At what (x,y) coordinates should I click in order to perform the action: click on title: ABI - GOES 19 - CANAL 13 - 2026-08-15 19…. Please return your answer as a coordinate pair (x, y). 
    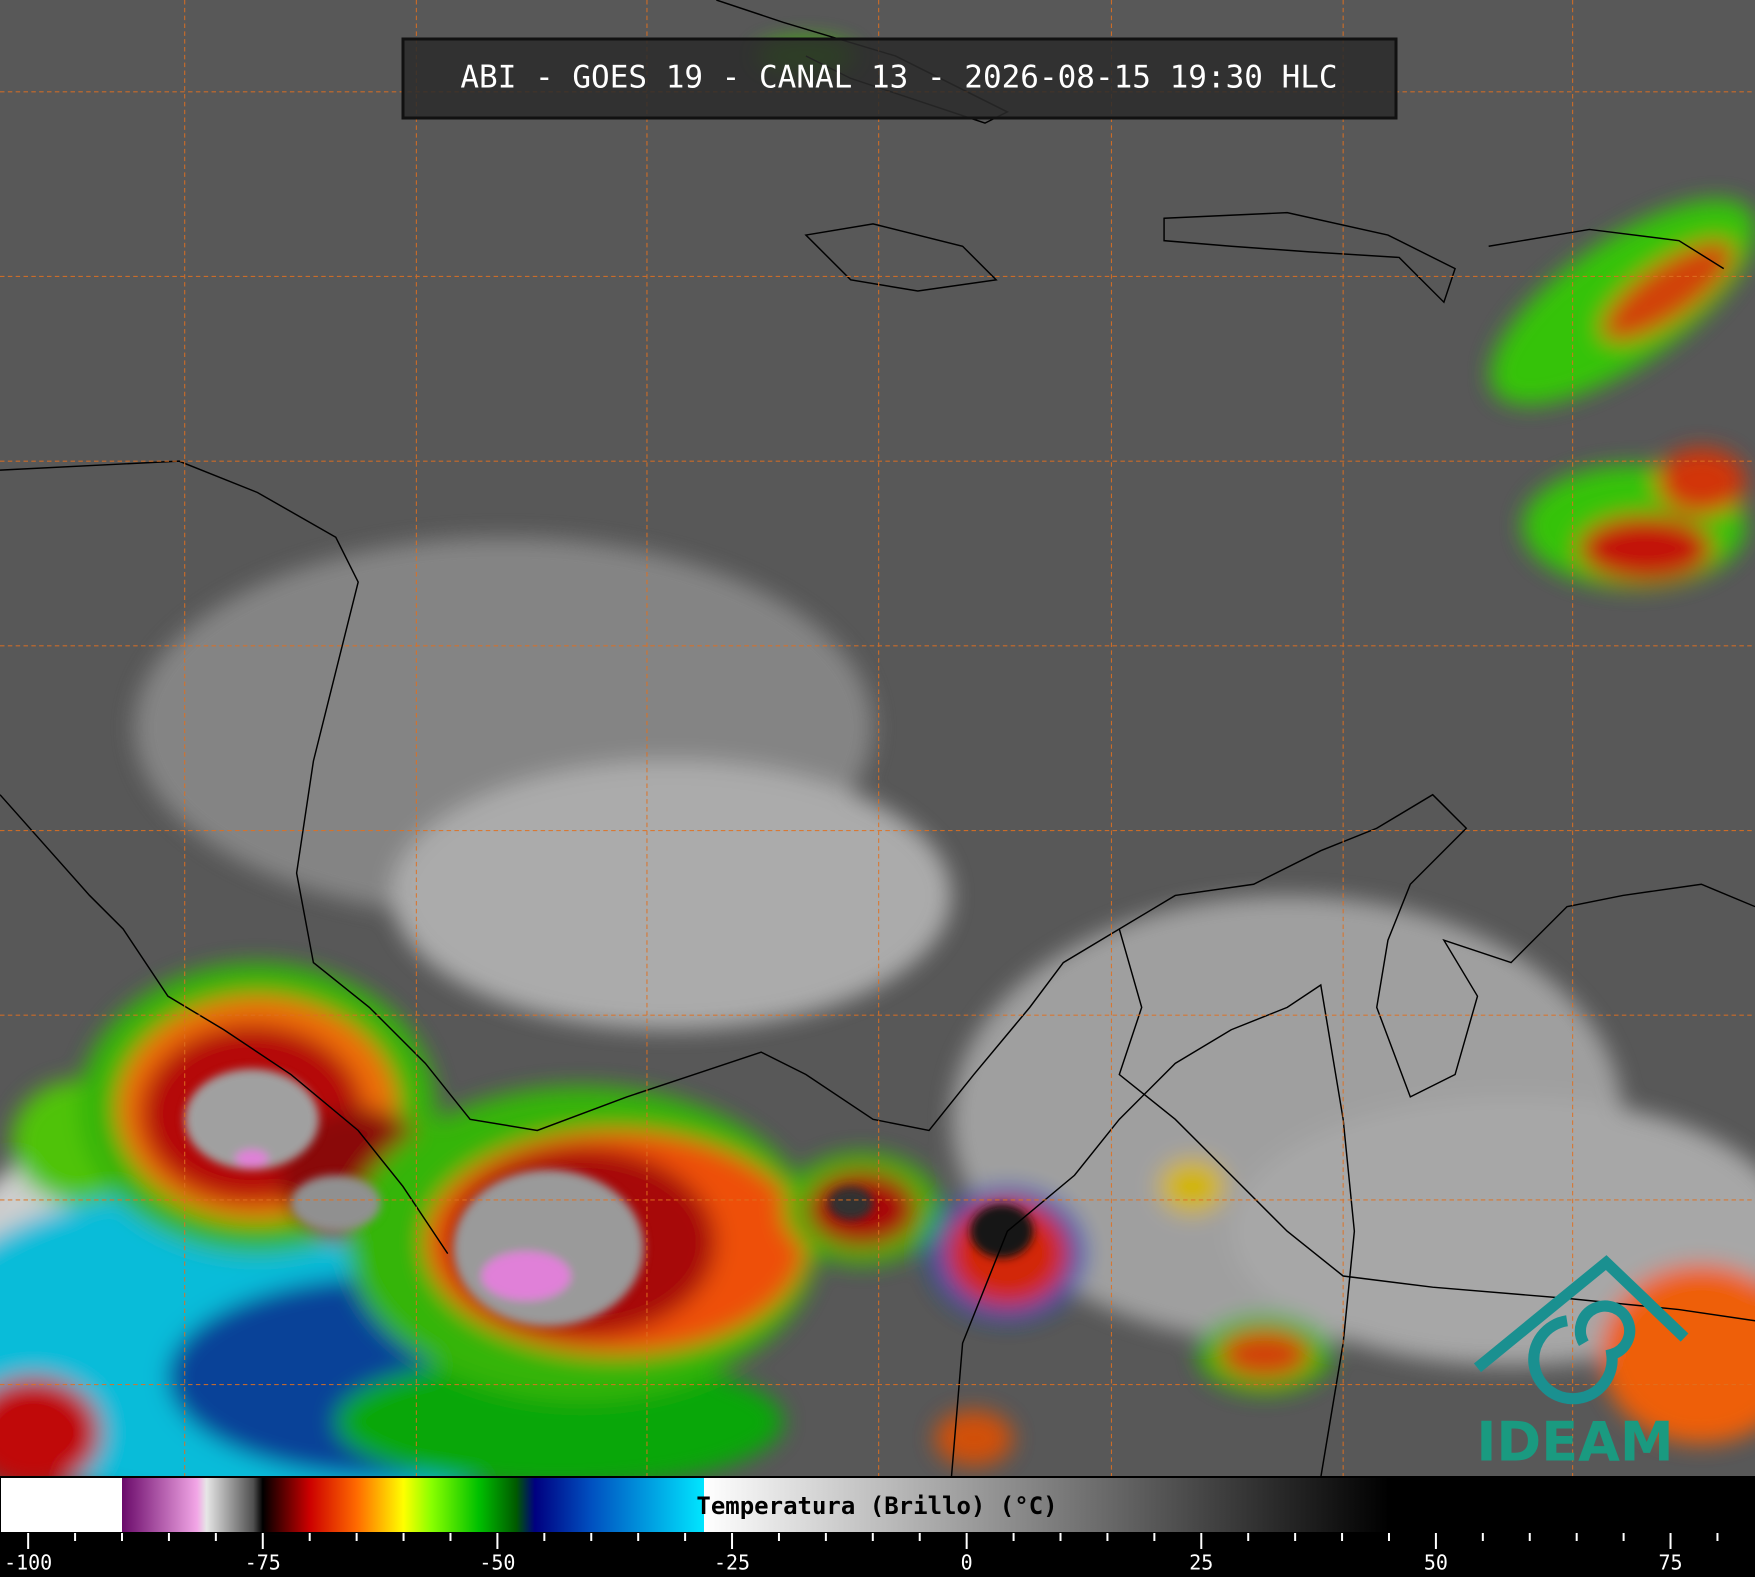
    Looking at the image, I should click on (898, 78).